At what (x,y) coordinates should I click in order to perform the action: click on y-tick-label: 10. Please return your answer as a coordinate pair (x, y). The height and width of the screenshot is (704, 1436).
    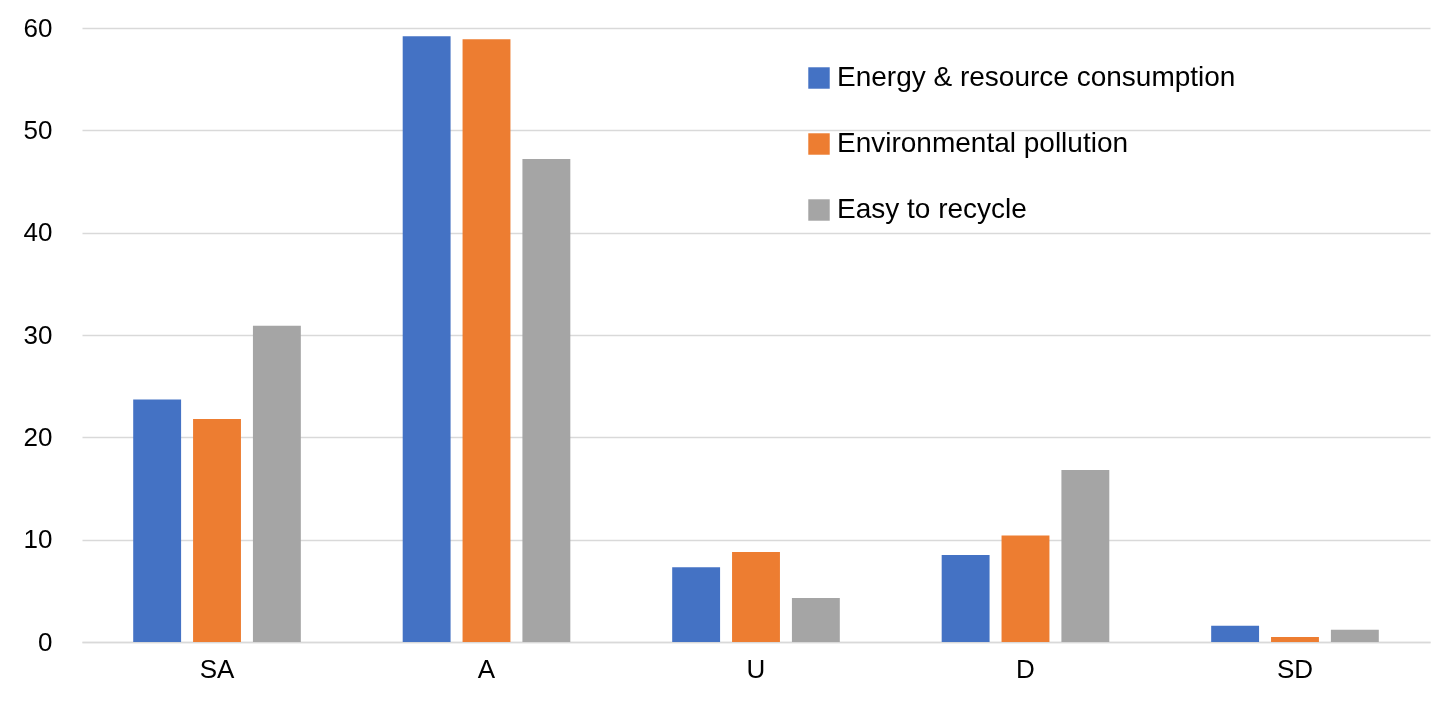
    Looking at the image, I should click on (38, 539).